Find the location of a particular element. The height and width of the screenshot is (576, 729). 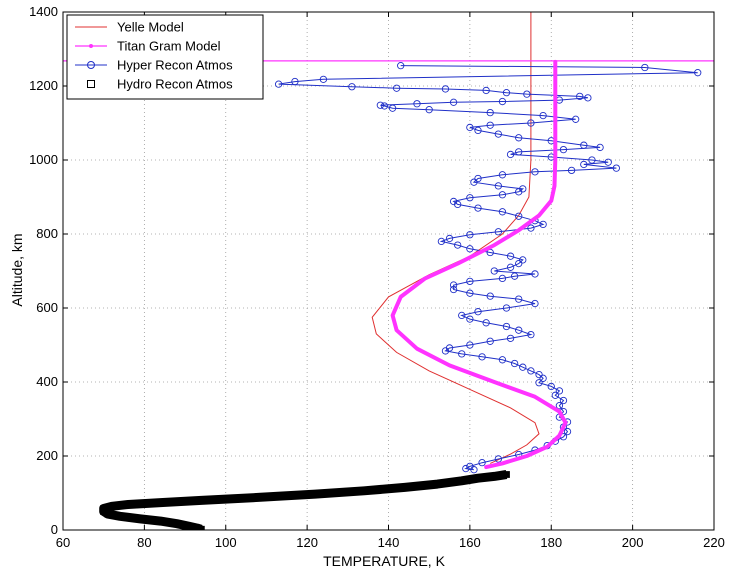

x-tick-label: 160 is located at coordinates (470, 542).